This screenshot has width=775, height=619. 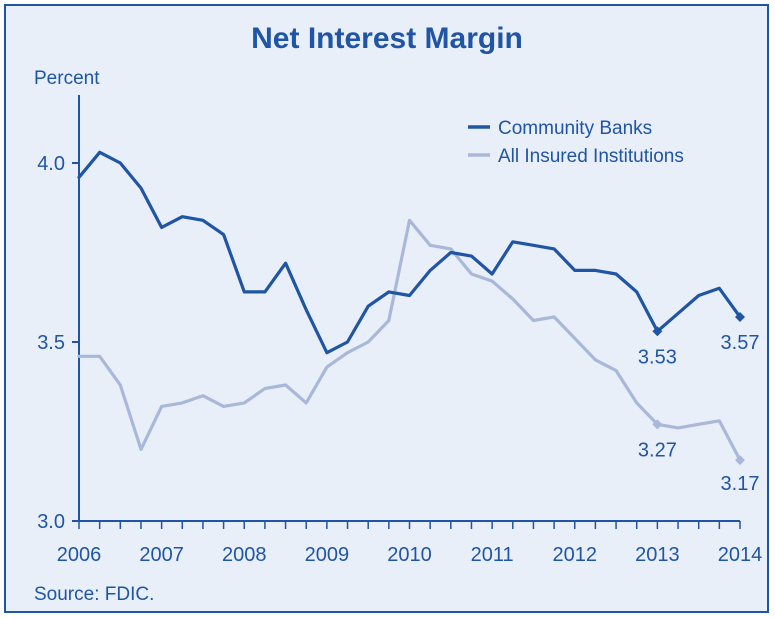 What do you see at coordinates (657, 450) in the screenshot?
I see `data-label: 3.27` at bounding box center [657, 450].